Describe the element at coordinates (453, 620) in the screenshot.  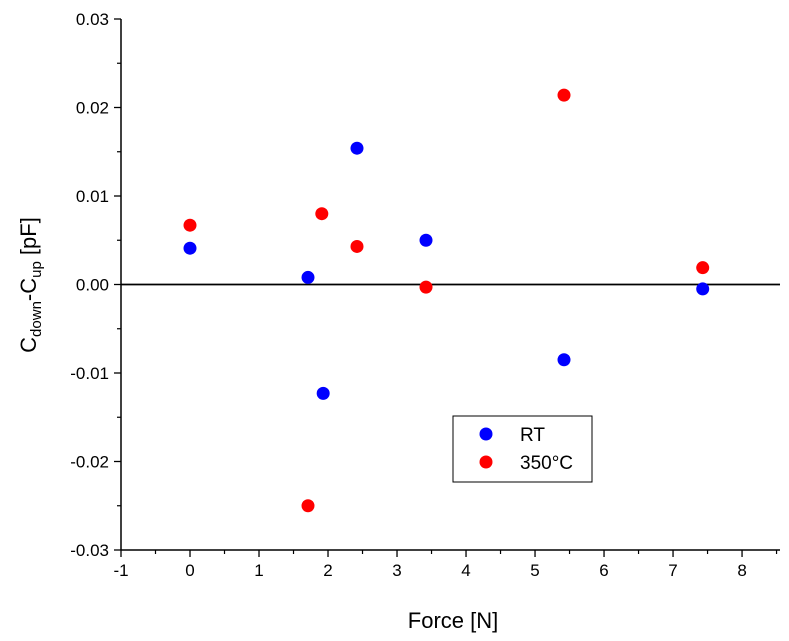
I see `x-axis-title: Force [N]` at that location.